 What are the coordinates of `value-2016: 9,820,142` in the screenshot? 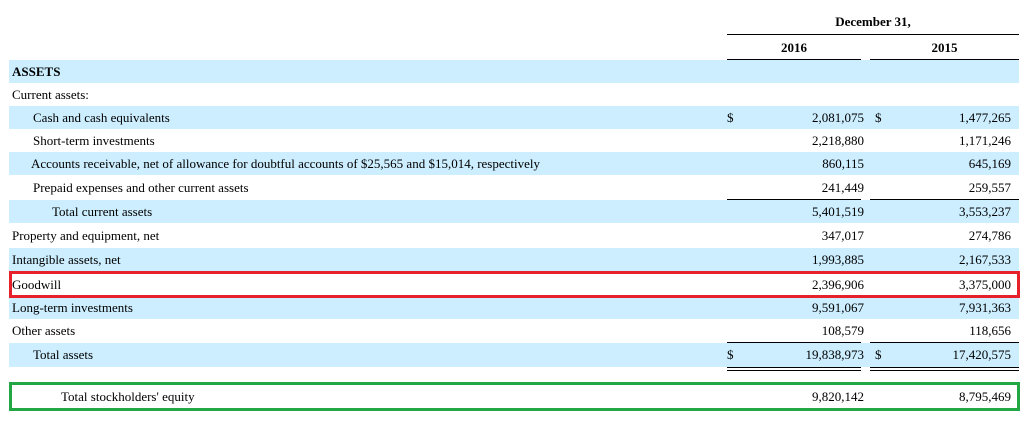 It's located at (838, 396).